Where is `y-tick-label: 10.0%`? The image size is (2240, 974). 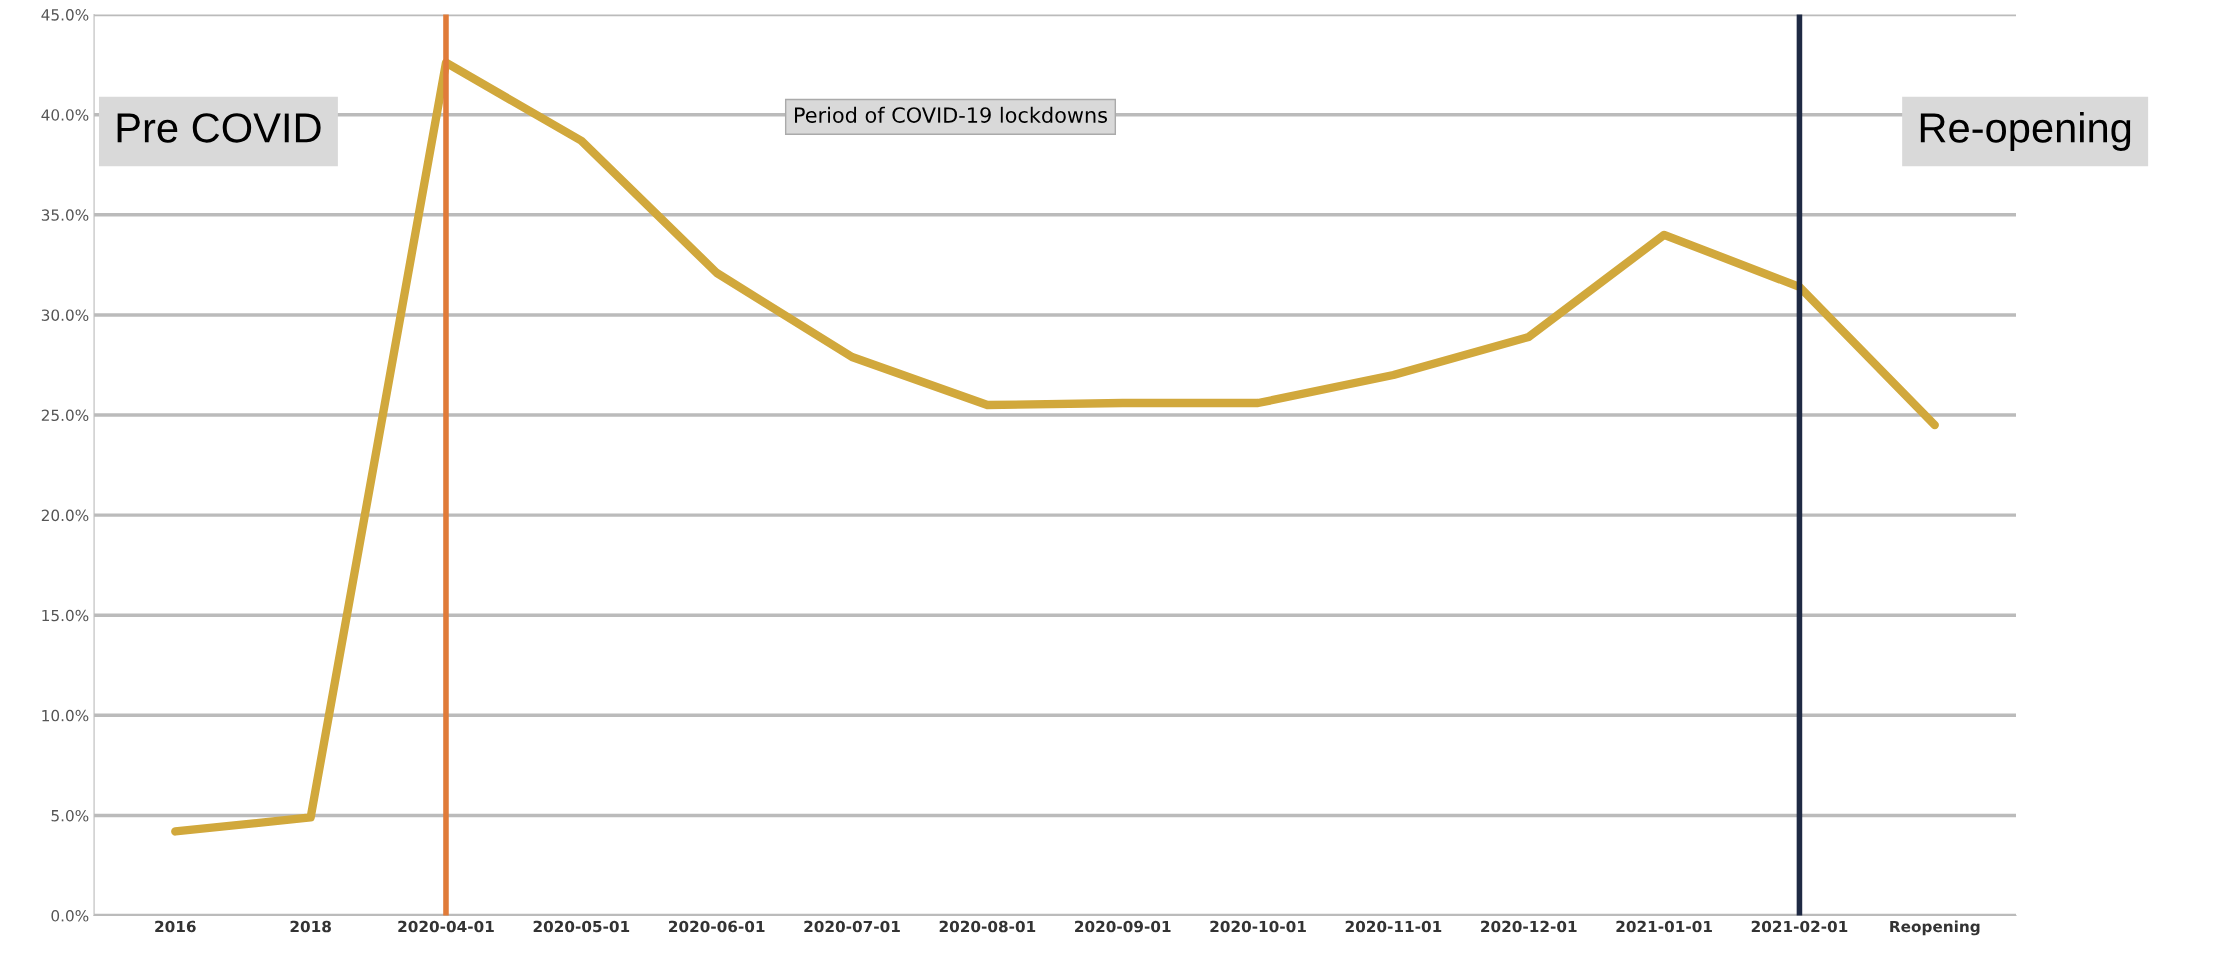
y-tick-label: 10.0% is located at coordinates (65, 715).